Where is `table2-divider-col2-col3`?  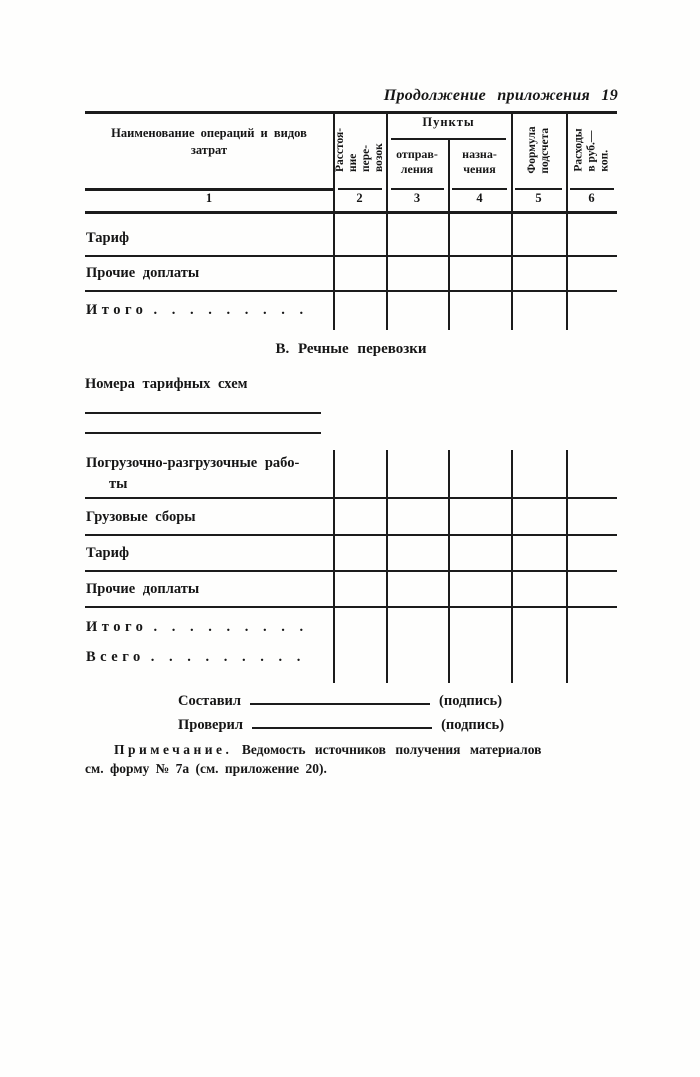
table2-divider-col2-col3 is located at coordinates (387, 566).